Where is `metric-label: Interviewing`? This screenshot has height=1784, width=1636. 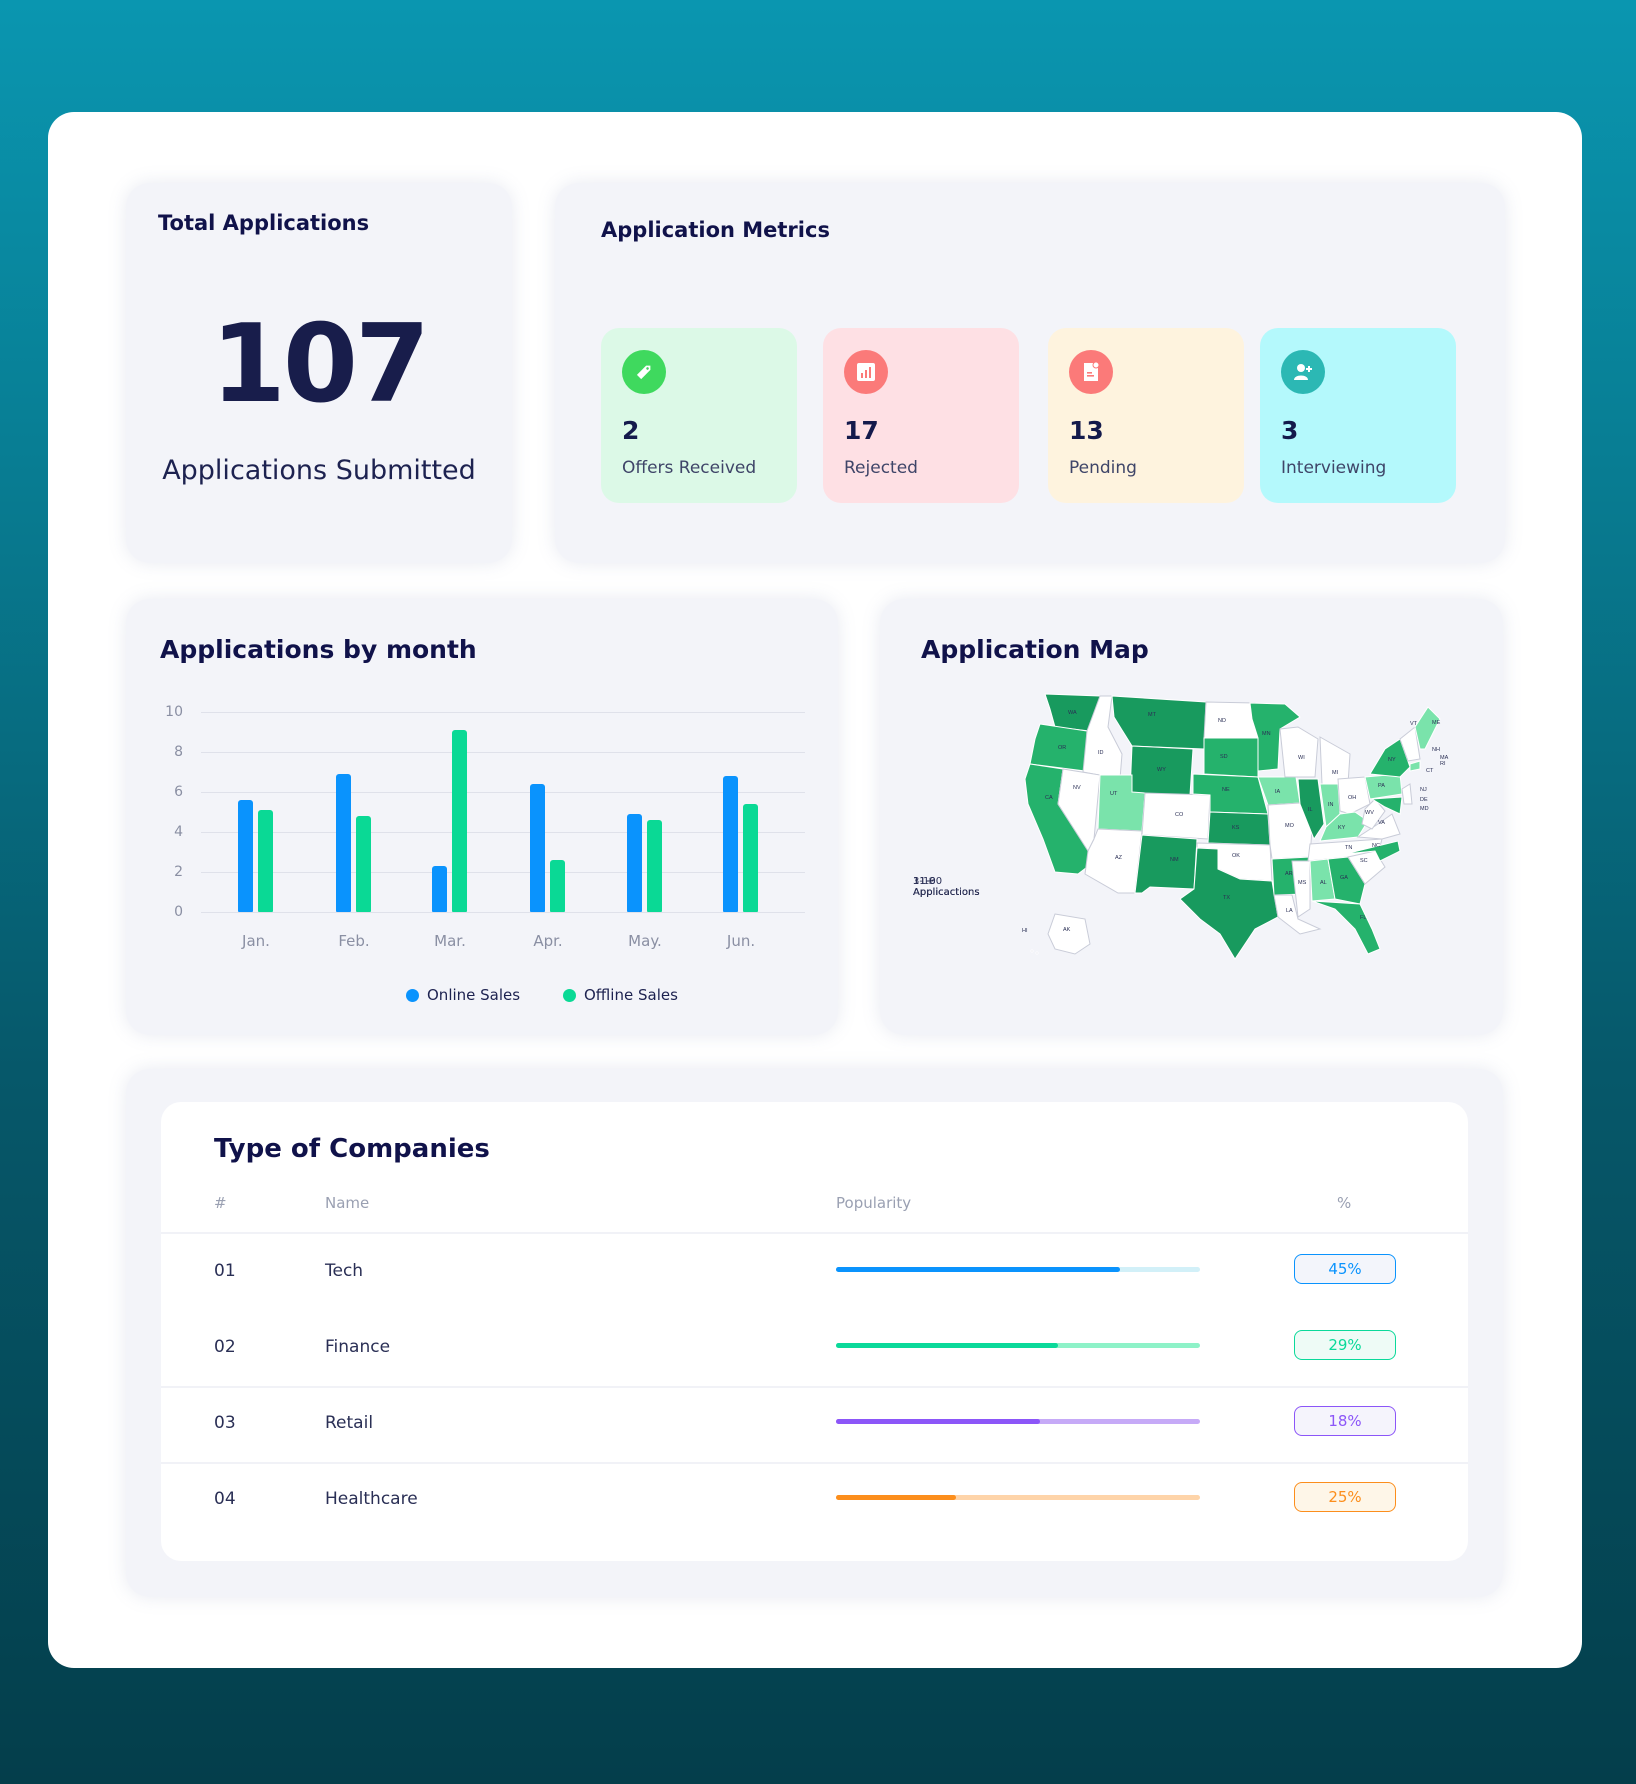 metric-label: Interviewing is located at coordinates (1334, 468).